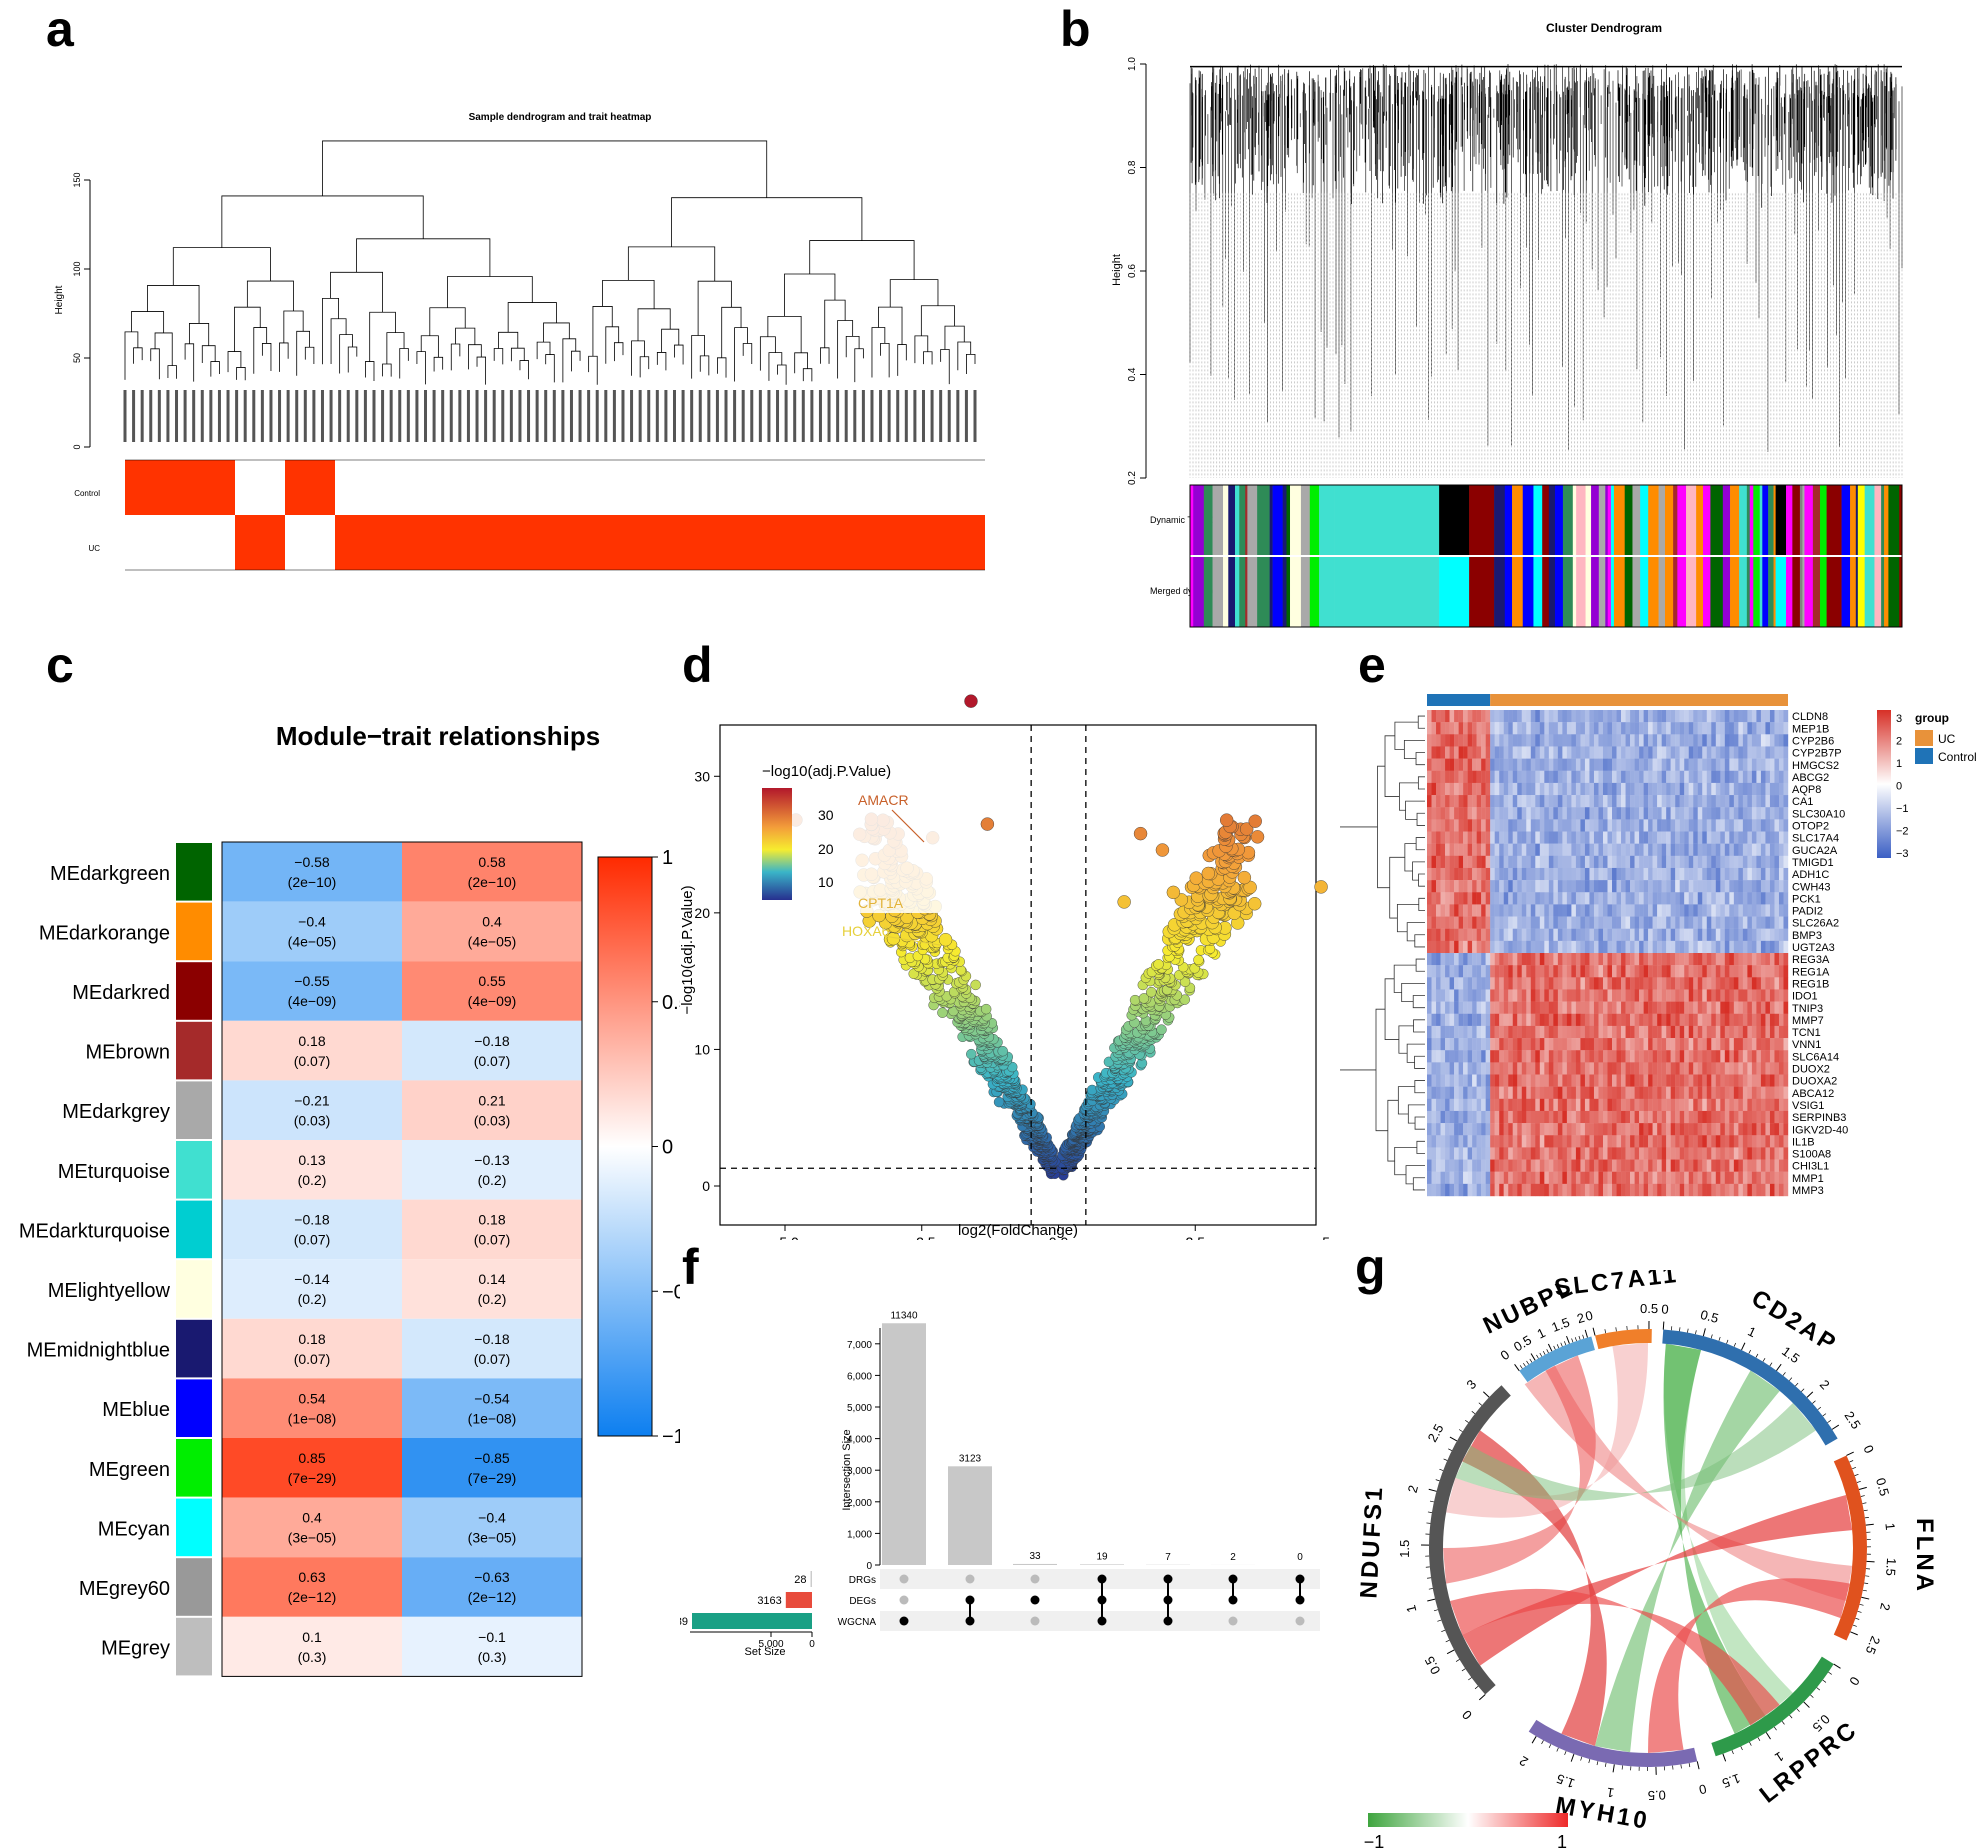 The image size is (1982, 1848). Describe the element at coordinates (312, 1180) in the screenshot. I see `correlation-pvalue: (0.2)` at that location.